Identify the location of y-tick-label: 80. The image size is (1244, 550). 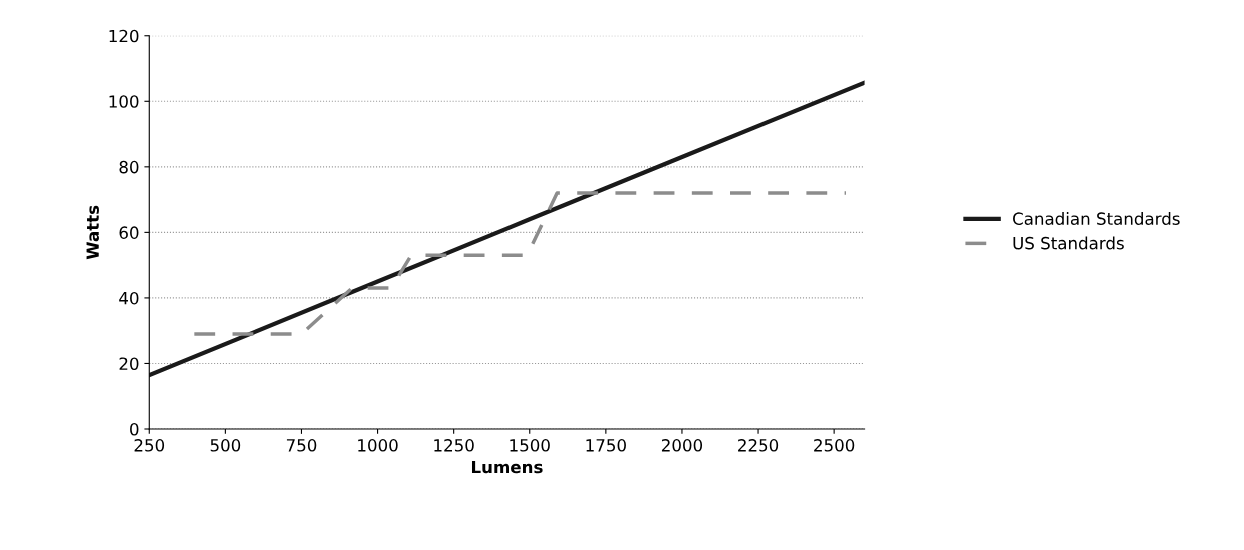
(129, 167).